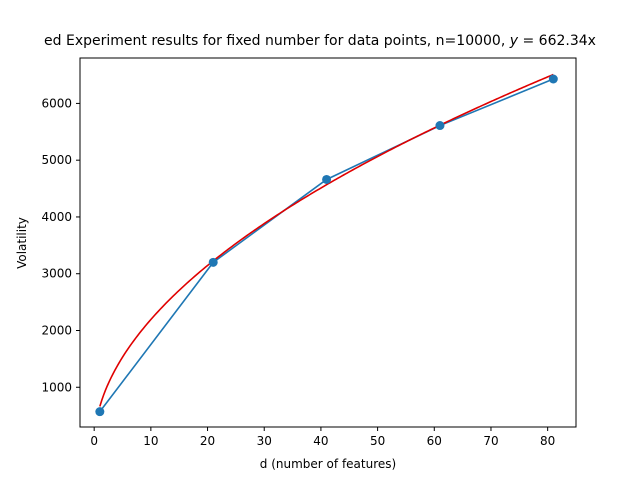 This screenshot has width=640, height=484. I want to click on chart-title-math-y: y, so click(514, 41).